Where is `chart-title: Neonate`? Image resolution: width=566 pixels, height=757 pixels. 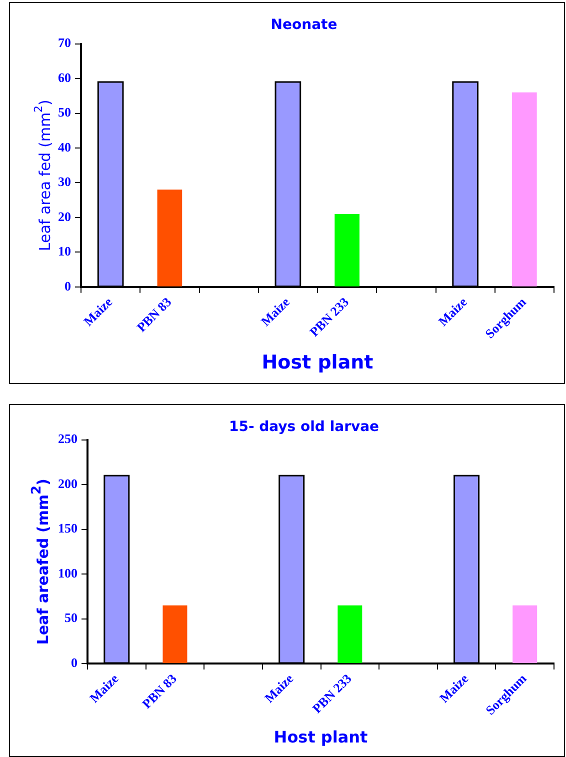
chart-title: Neonate is located at coordinates (304, 25).